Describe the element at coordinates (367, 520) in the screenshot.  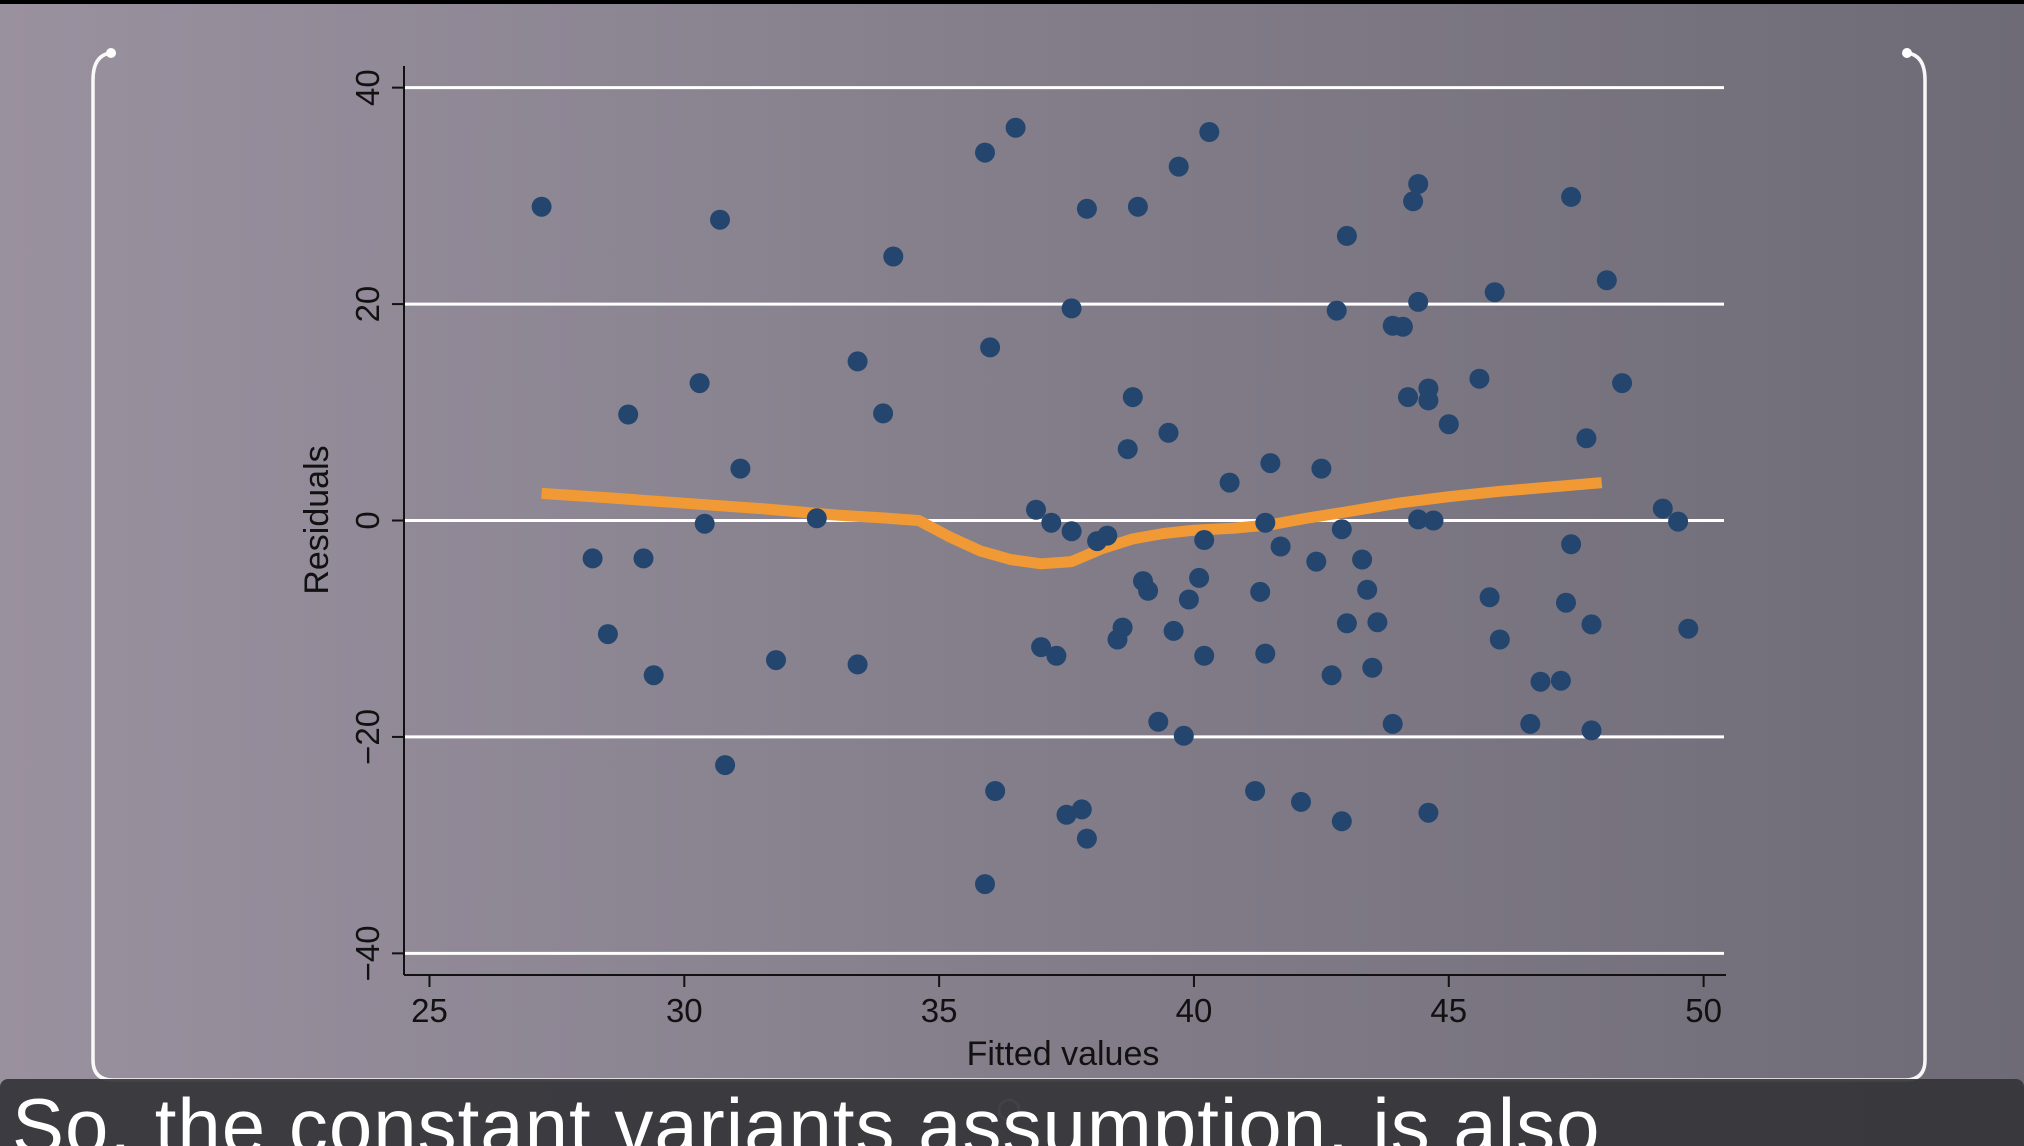
I see `y-tick-label-2: 0` at that location.